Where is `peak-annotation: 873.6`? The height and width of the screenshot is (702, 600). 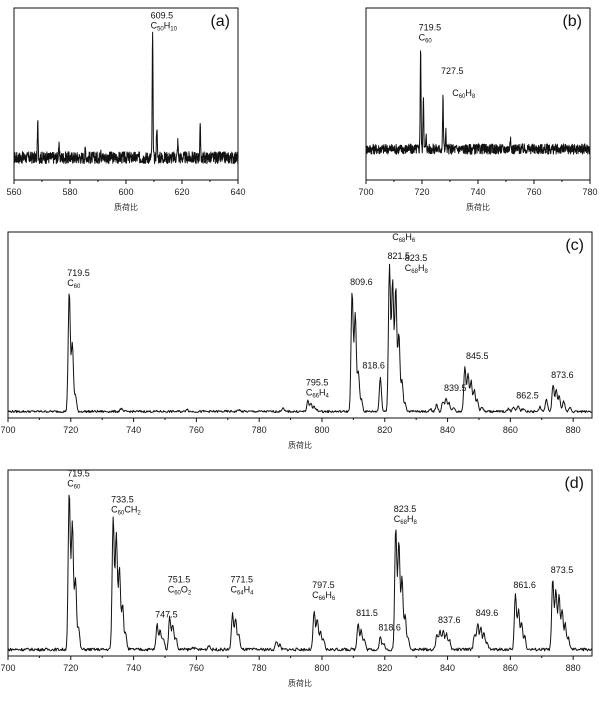 peak-annotation: 873.6 is located at coordinates (562, 375).